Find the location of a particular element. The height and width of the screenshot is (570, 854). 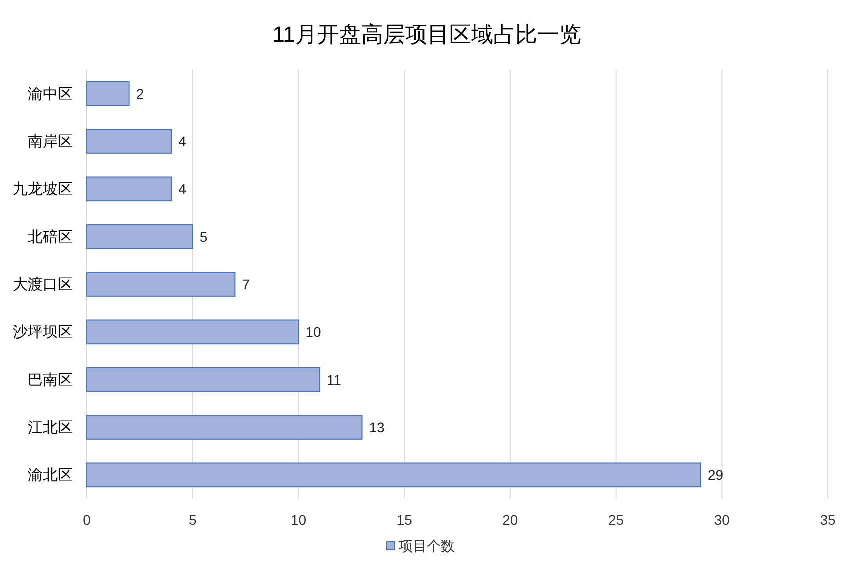

chart-title: 11月开盘高层项目区域占比一览 is located at coordinates (427, 34).